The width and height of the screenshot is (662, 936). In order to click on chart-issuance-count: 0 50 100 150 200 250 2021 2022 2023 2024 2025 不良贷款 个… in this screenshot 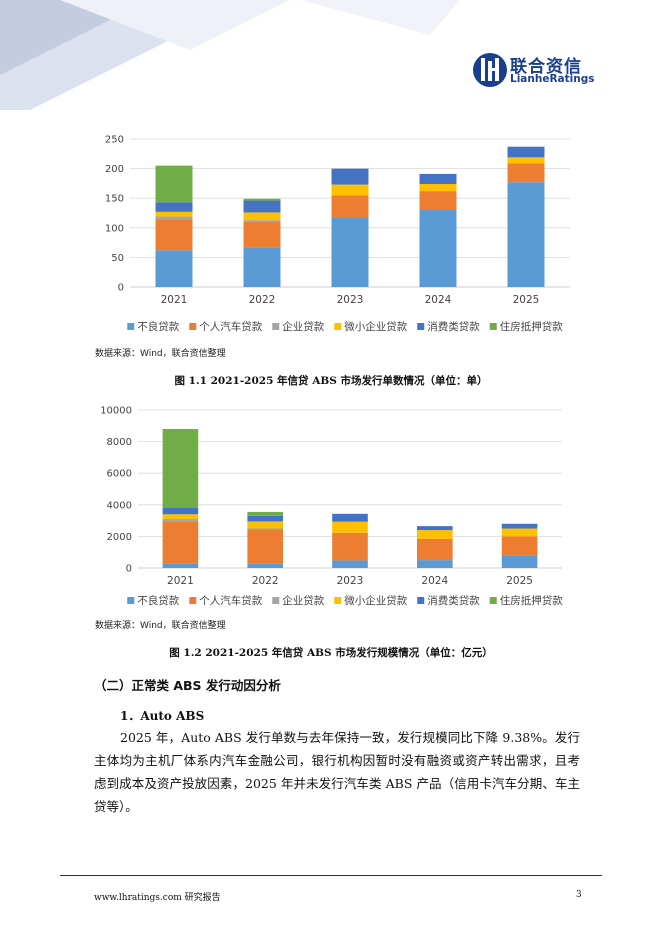, I will do `click(337, 234)`.